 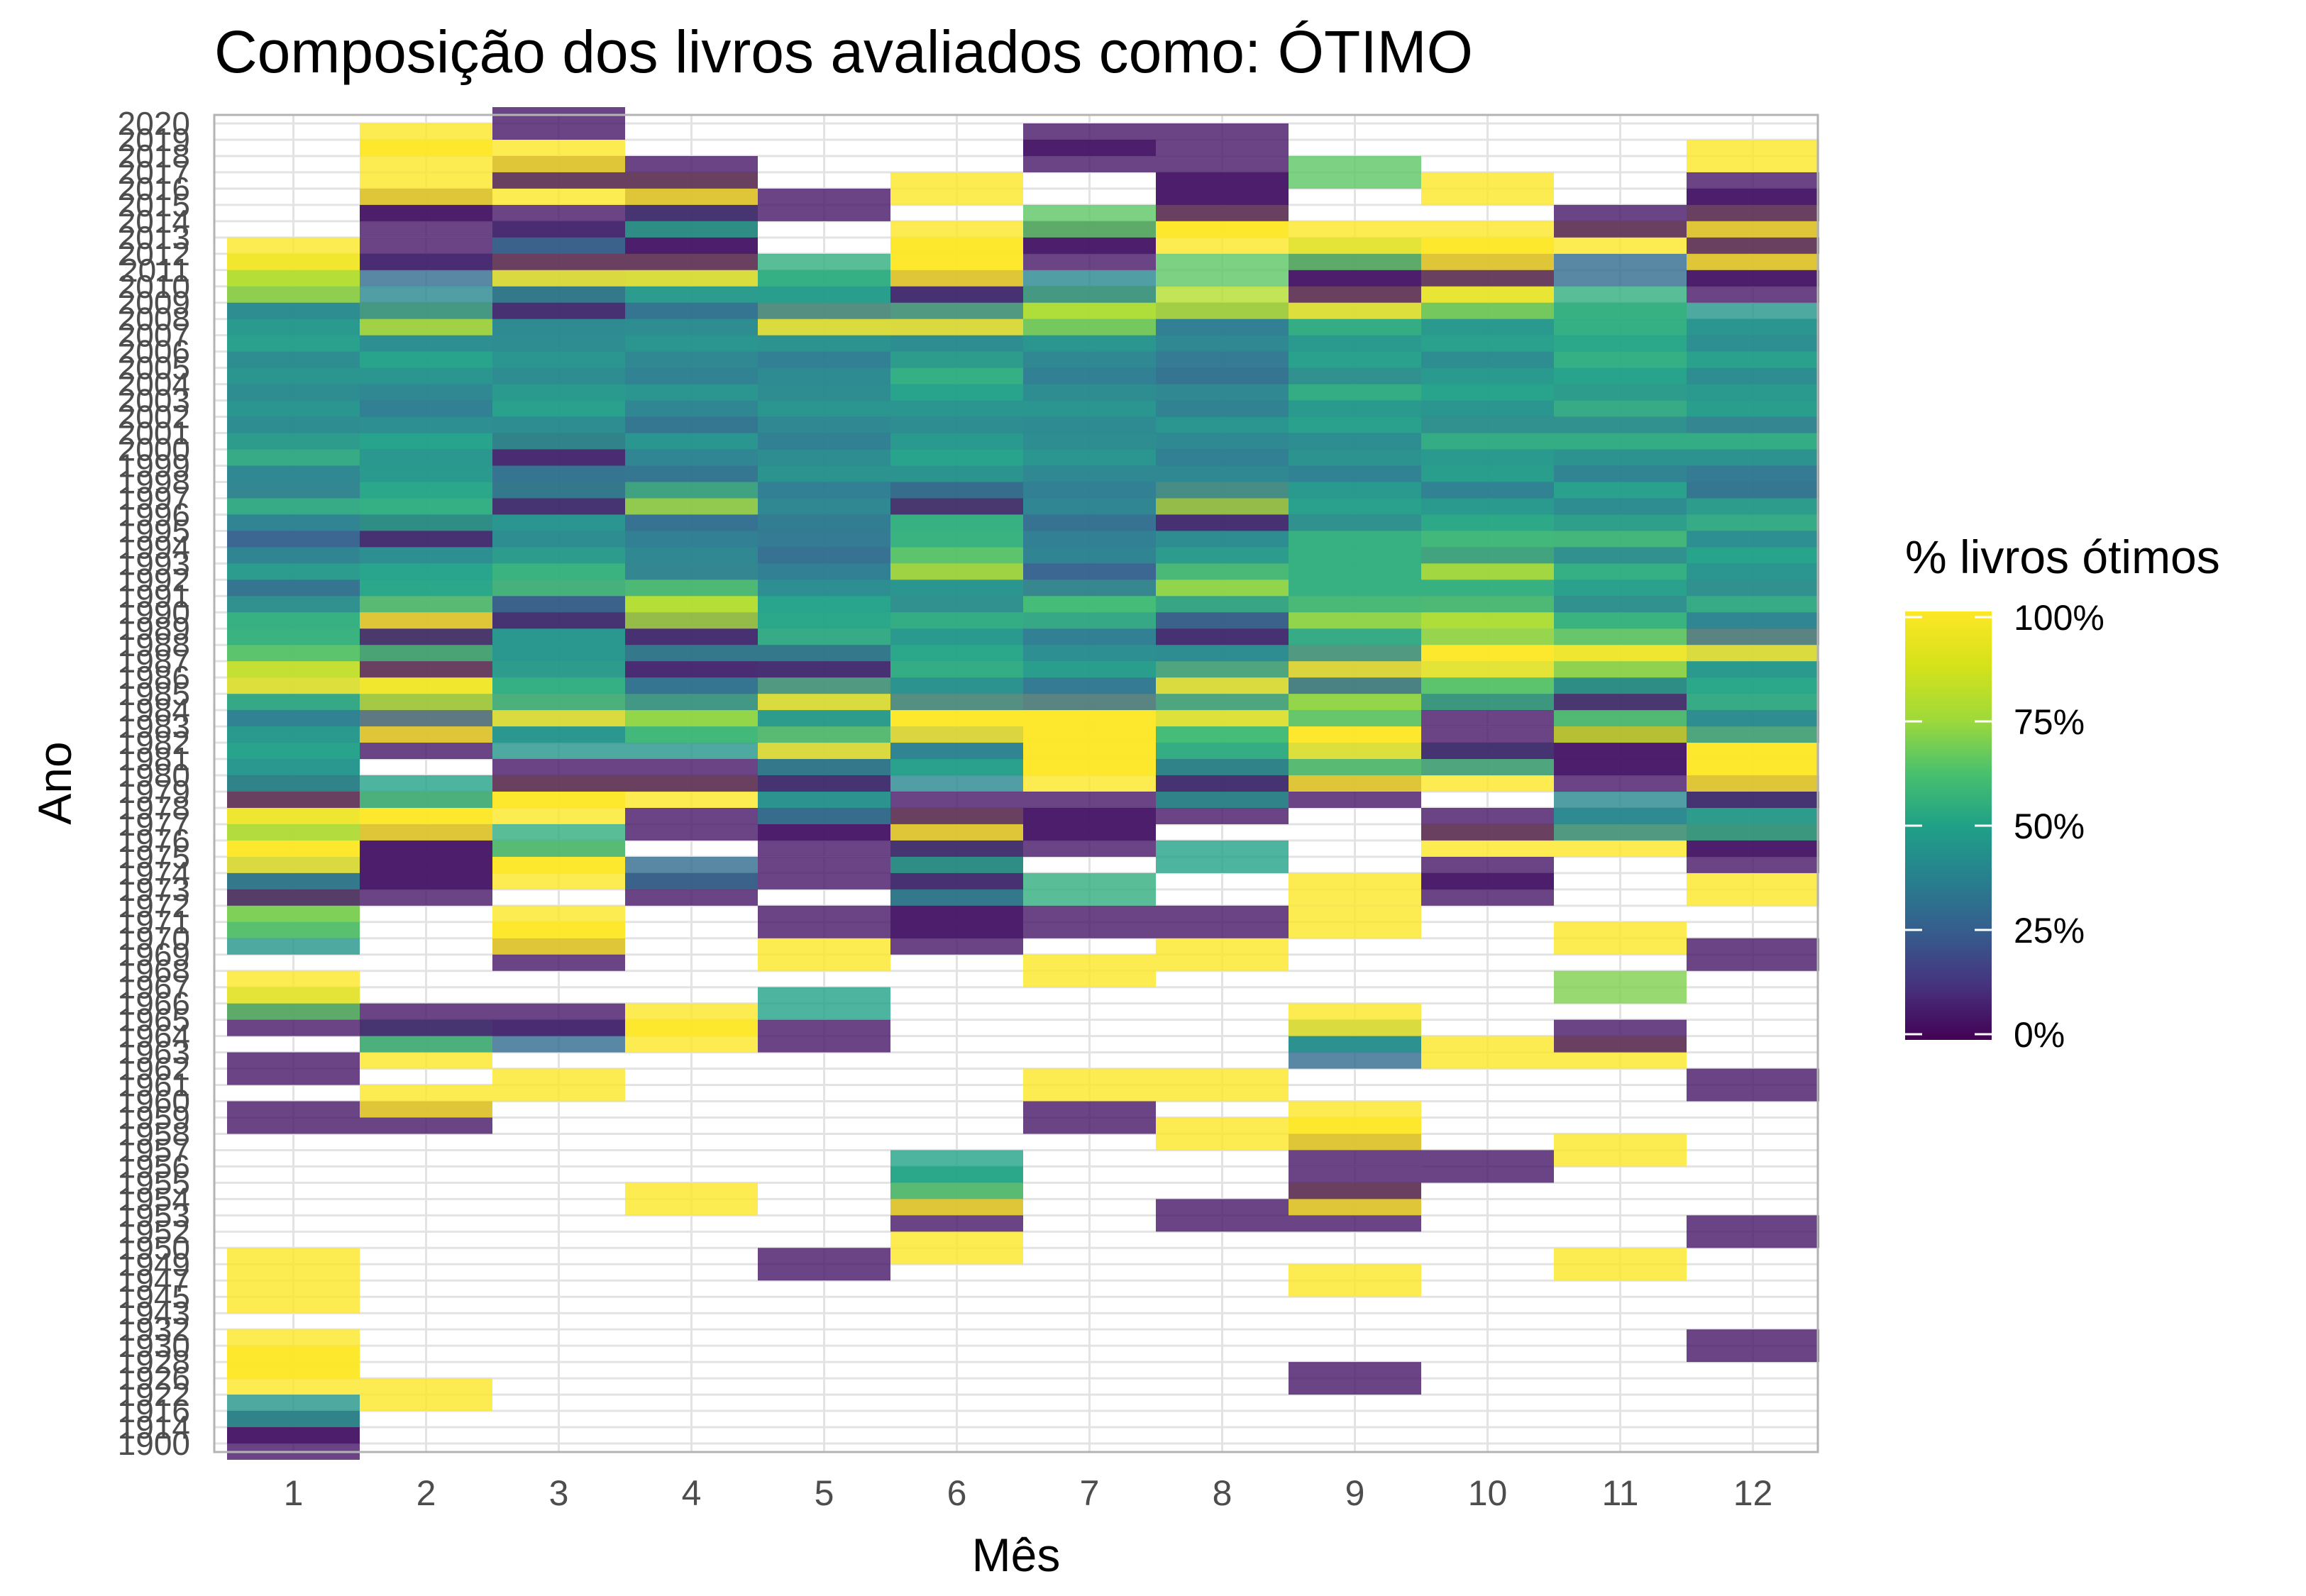 I want to click on y-tick-label: 2008, so click(x=154, y=319).